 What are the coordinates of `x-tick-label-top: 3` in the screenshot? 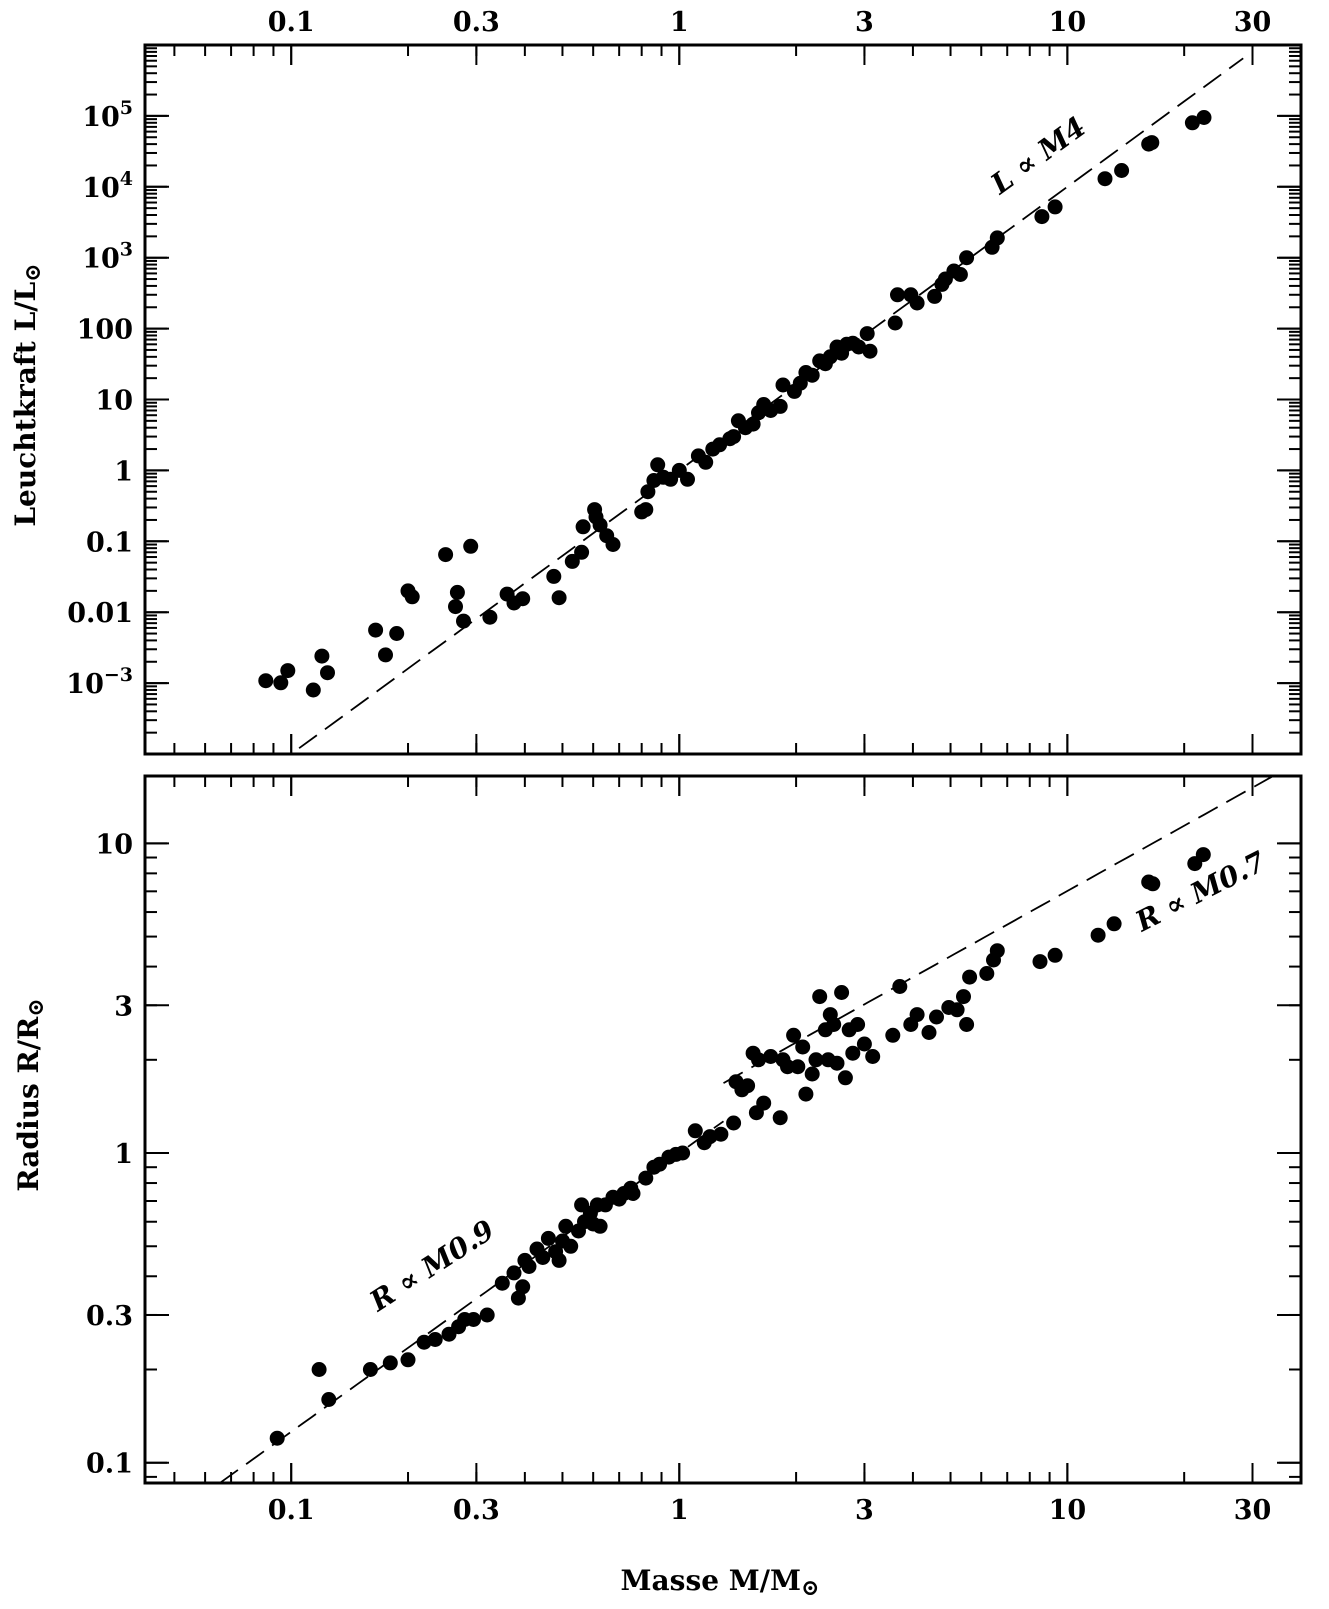 It's located at (864, 22).